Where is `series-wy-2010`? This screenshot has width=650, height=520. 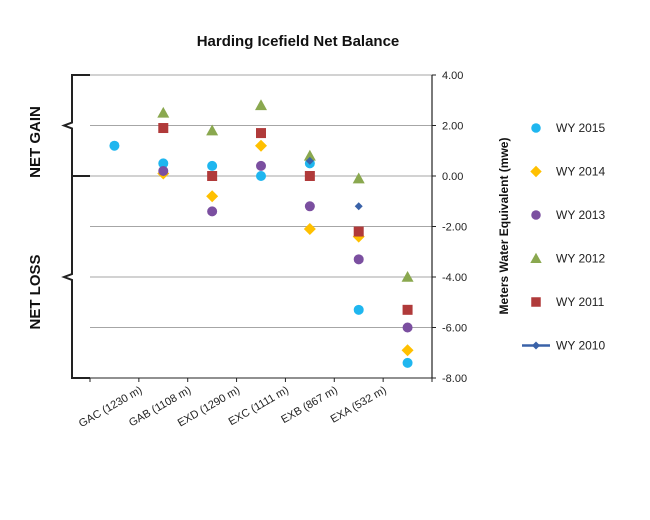 series-wy-2010 is located at coordinates (334, 183).